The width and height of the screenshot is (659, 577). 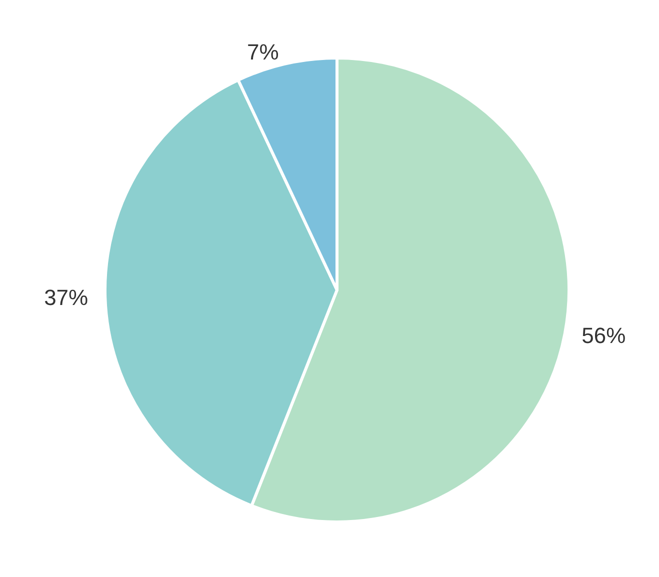 What do you see at coordinates (262, 51) in the screenshot?
I see `data-label: 7%` at bounding box center [262, 51].